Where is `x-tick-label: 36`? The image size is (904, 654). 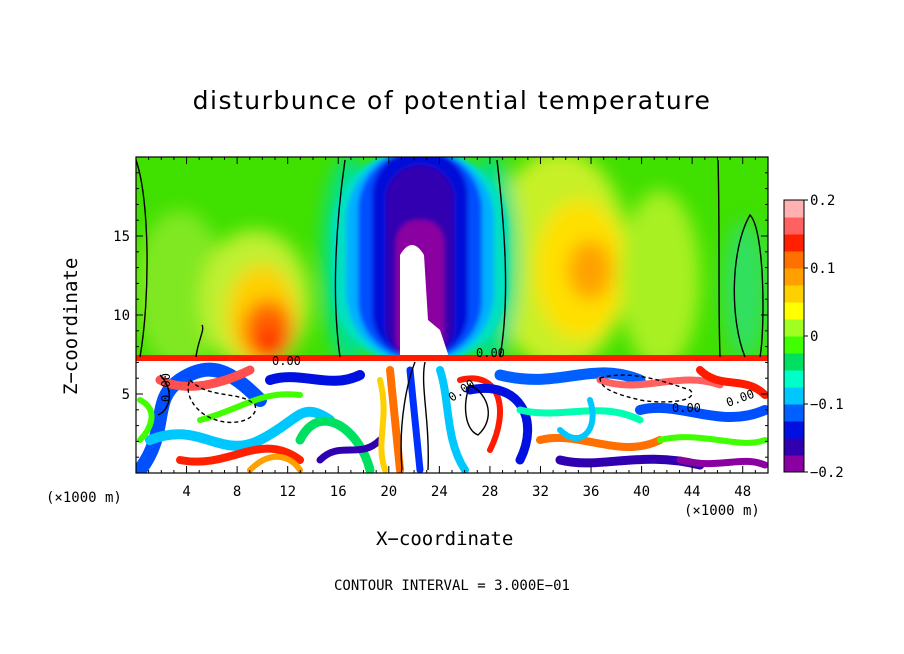
x-tick-label: 36 is located at coordinates (591, 492).